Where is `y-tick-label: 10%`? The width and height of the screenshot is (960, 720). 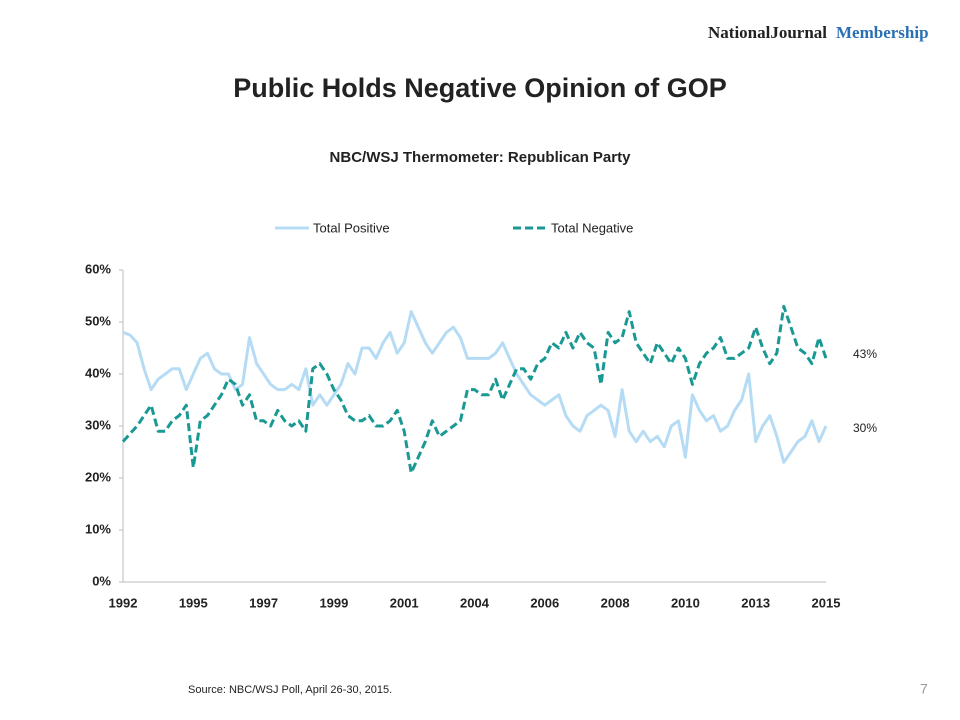 y-tick-label: 10% is located at coordinates (98, 528).